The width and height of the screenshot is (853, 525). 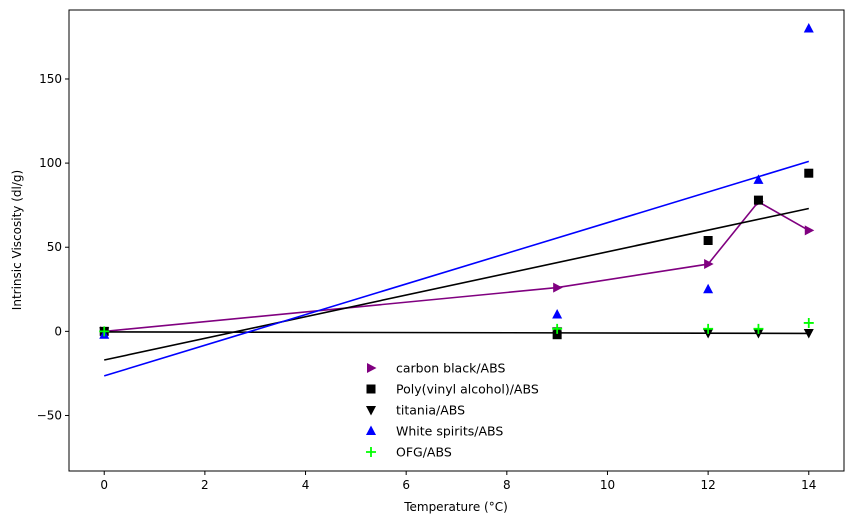 I want to click on x-tick-label: 8, so click(x=507, y=485).